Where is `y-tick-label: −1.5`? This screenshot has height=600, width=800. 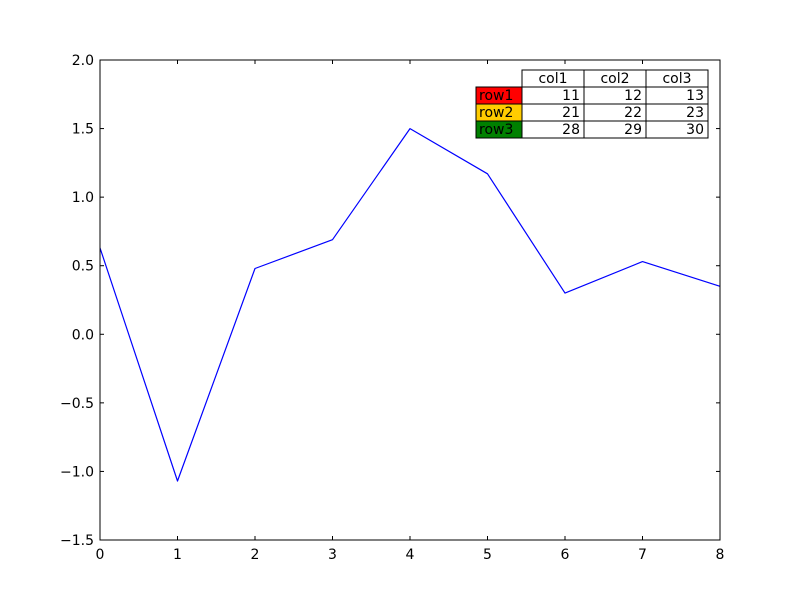 y-tick-label: −1.5 is located at coordinates (77, 541).